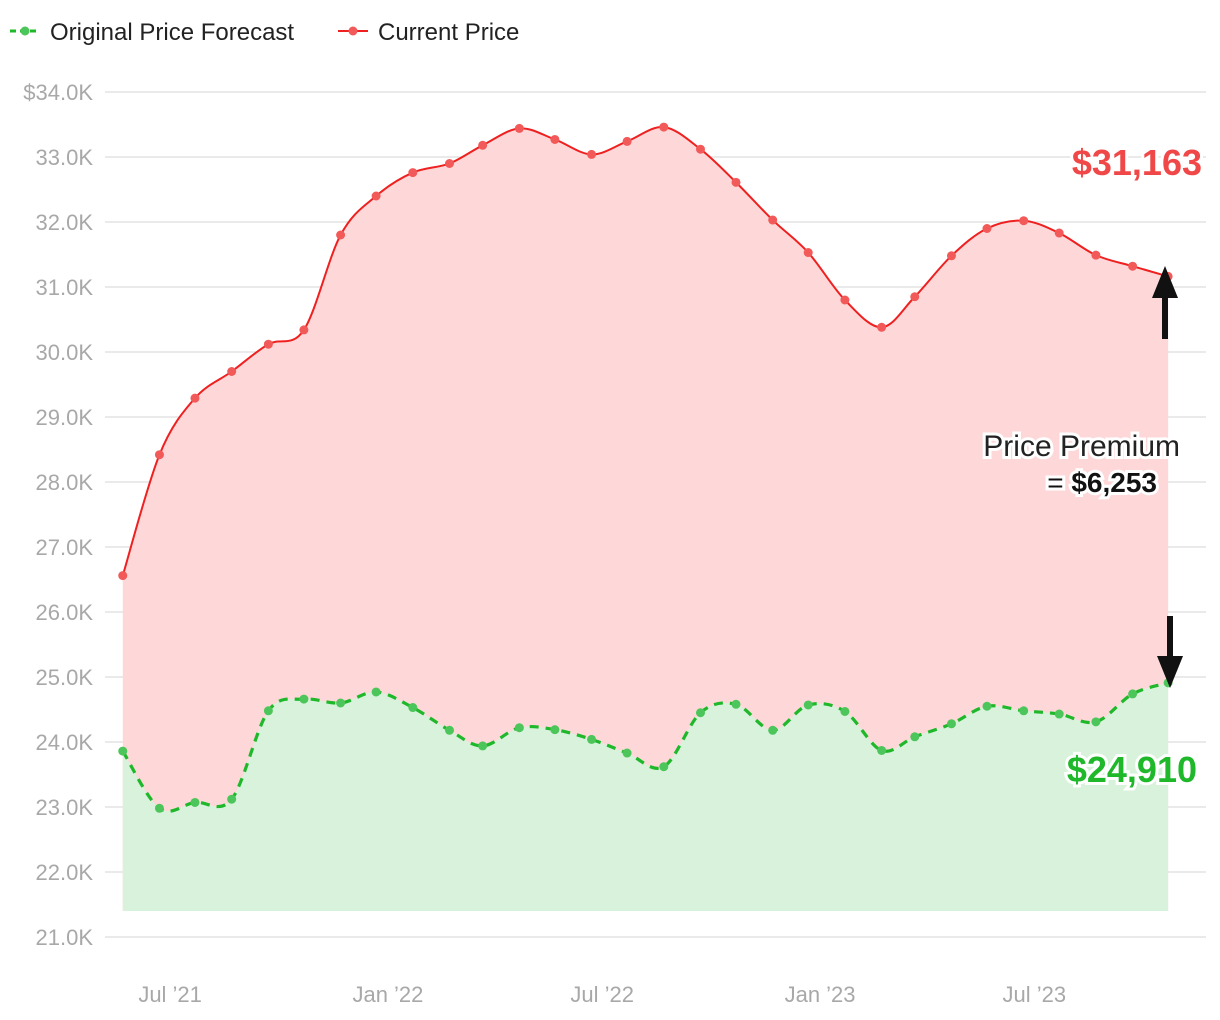 The height and width of the screenshot is (1020, 1220). I want to click on up-arrow-icon, so click(1165, 302).